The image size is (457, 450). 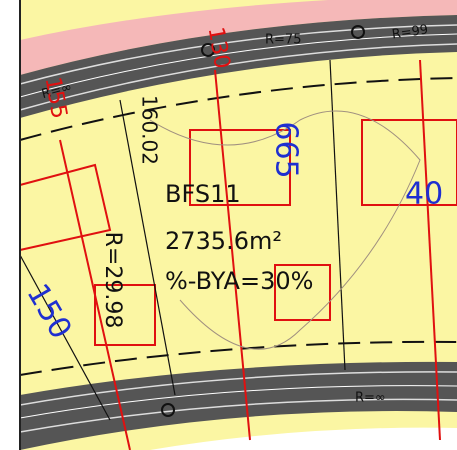 What do you see at coordinates (410, 32) in the screenshot?
I see `radius-label: R=99` at bounding box center [410, 32].